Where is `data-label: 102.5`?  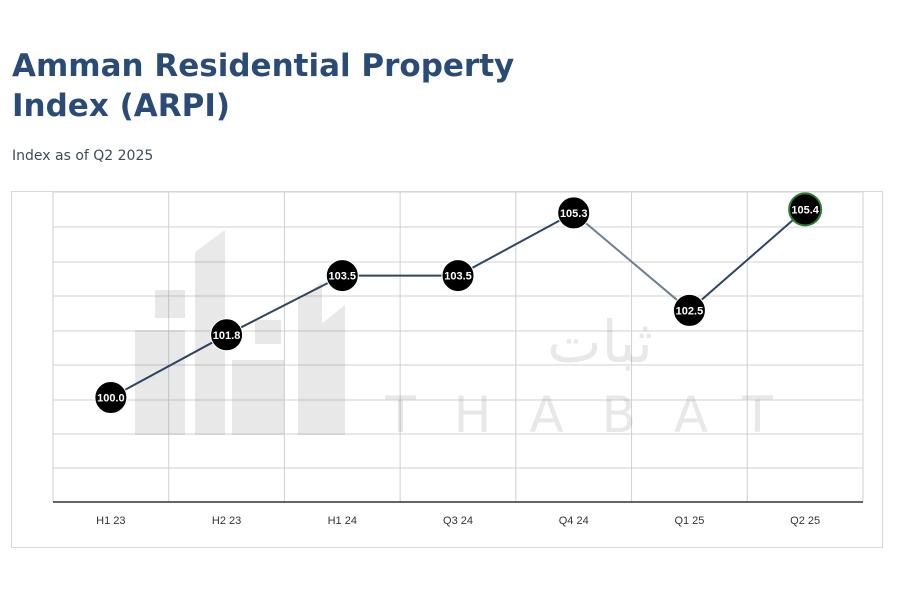 data-label: 102.5 is located at coordinates (690, 311).